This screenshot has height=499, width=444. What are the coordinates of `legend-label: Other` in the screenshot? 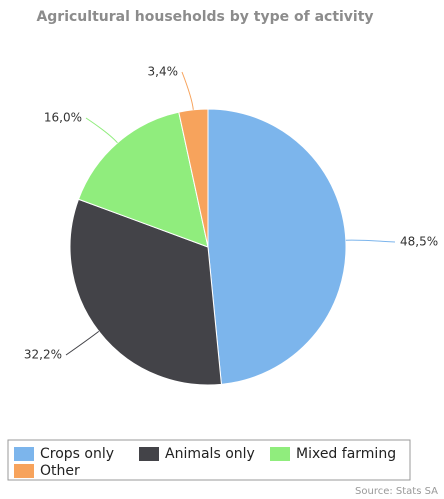 It's located at (60, 471).